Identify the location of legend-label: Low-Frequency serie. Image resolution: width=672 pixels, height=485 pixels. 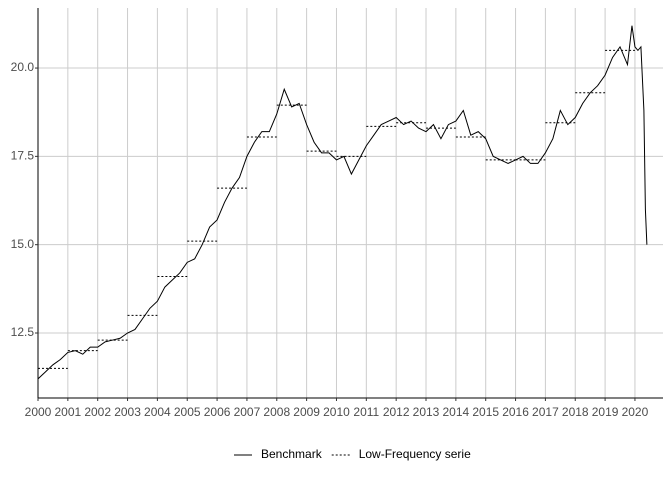
(415, 454).